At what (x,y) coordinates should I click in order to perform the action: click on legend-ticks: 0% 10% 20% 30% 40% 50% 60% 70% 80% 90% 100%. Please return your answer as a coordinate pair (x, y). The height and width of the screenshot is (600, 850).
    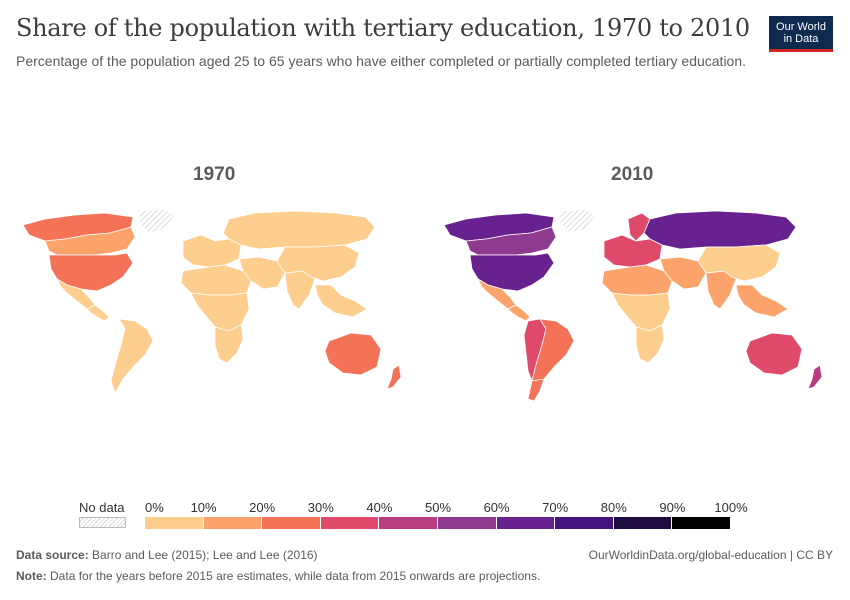
    Looking at the image, I should click on (446, 508).